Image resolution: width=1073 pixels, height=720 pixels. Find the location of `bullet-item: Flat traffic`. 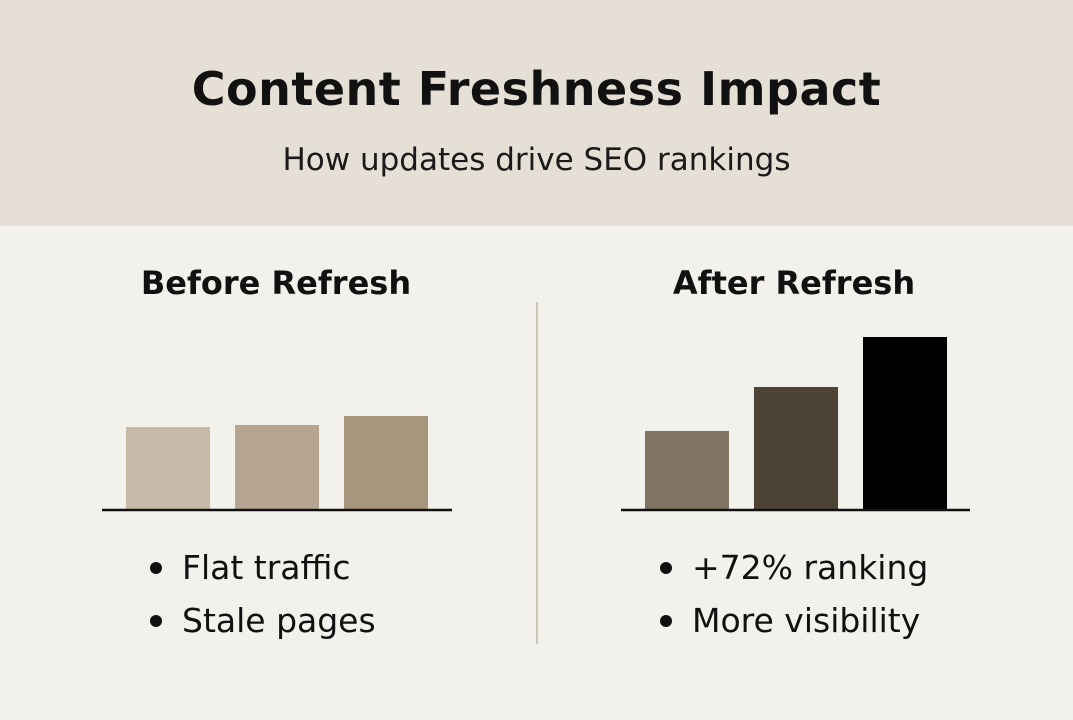

bullet-item: Flat traffic is located at coordinates (263, 567).